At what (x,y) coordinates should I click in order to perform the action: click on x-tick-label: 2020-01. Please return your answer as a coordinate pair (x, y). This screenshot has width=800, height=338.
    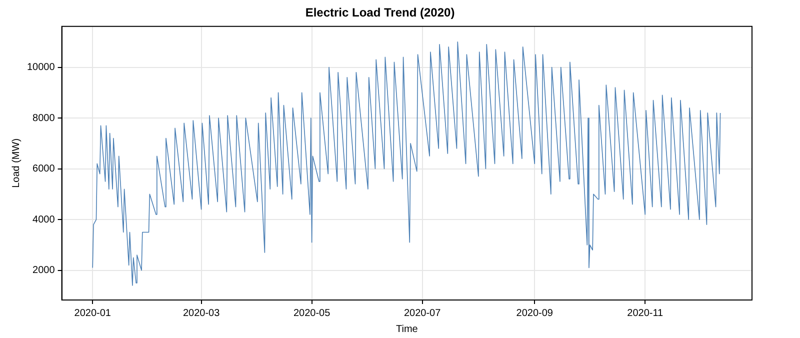
    Looking at the image, I should click on (93, 313).